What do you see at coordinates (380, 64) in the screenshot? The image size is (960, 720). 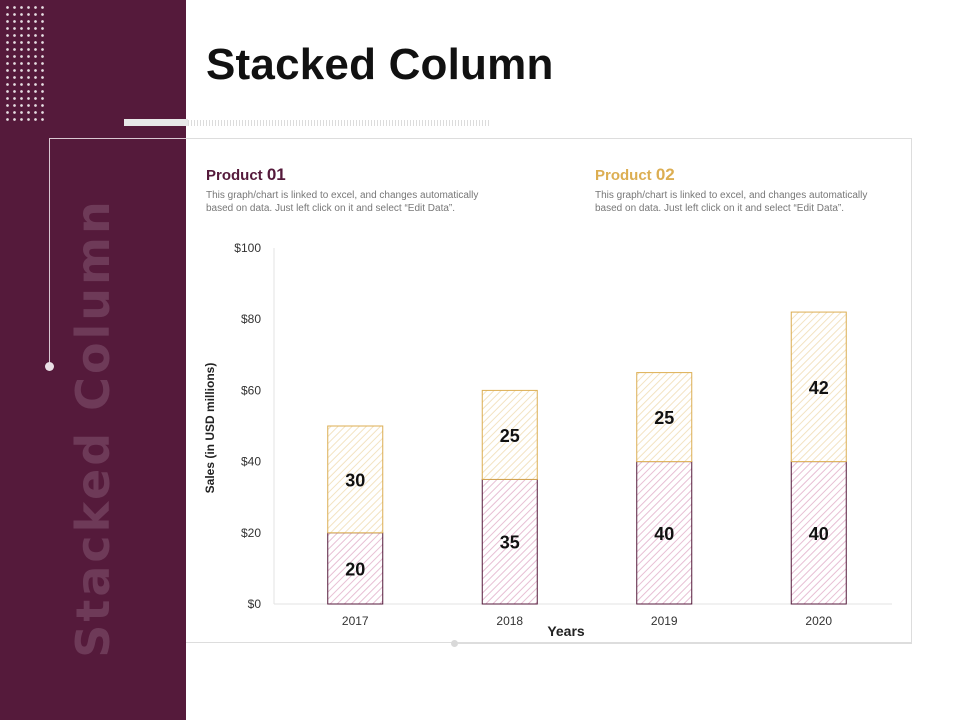 I see `page-title: Stacked Column` at bounding box center [380, 64].